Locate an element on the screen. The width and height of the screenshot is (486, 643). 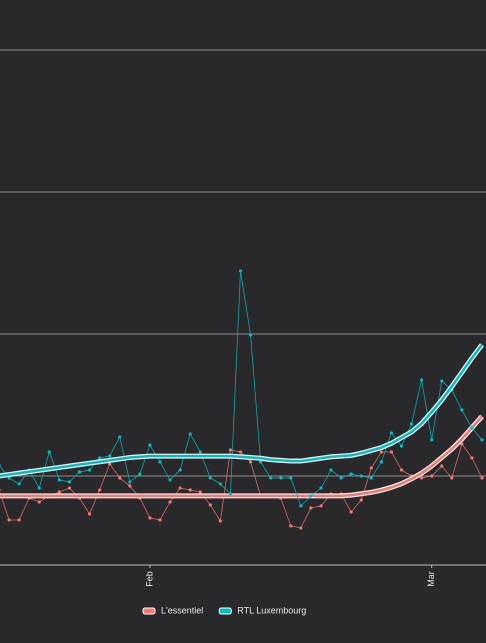
legend-label: RTL Luxembourg is located at coordinates (271, 610).